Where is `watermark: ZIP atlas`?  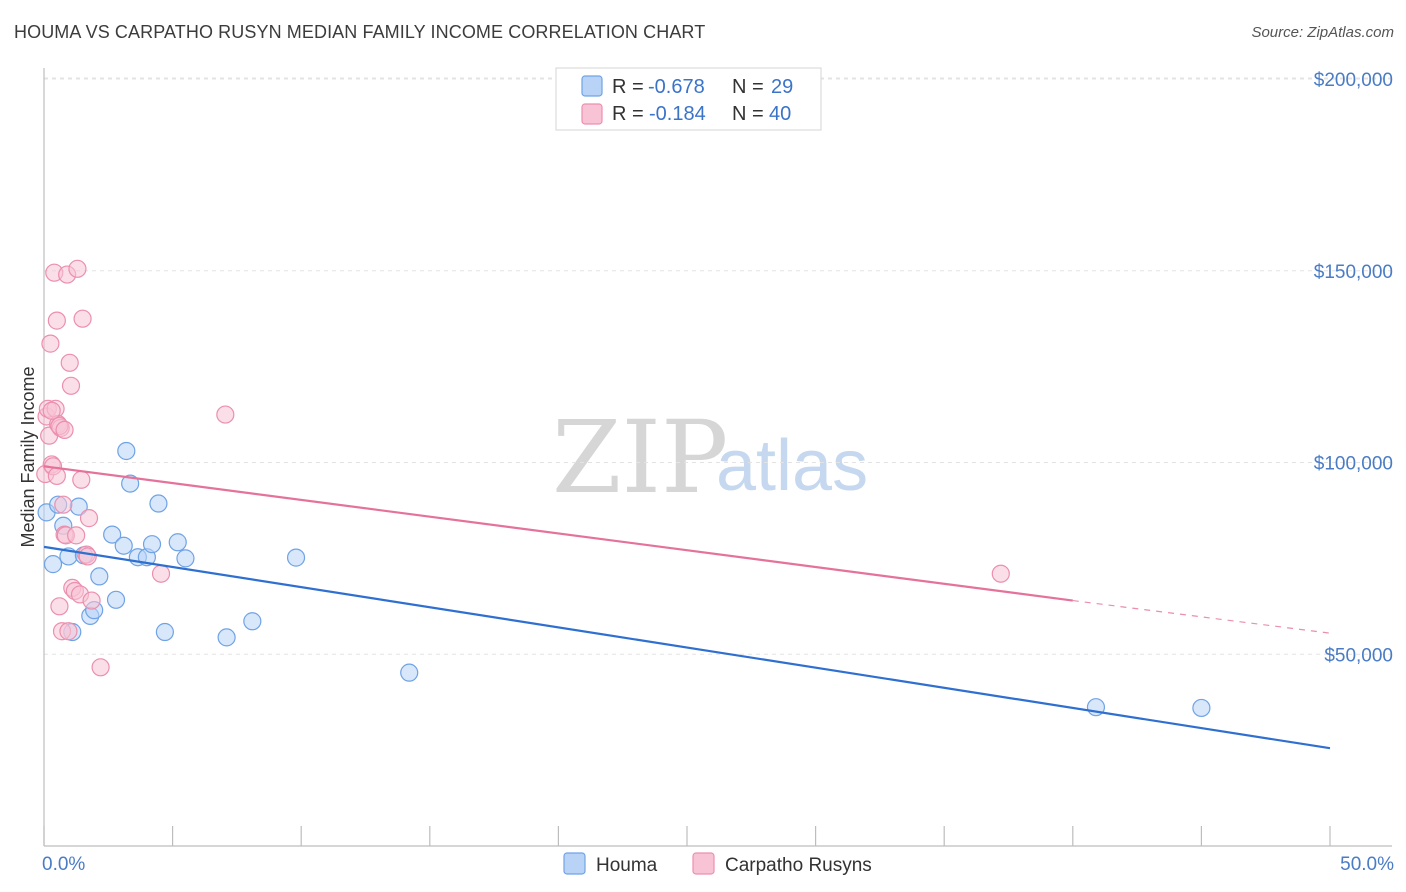 watermark: ZIP atlas is located at coordinates (710, 457).